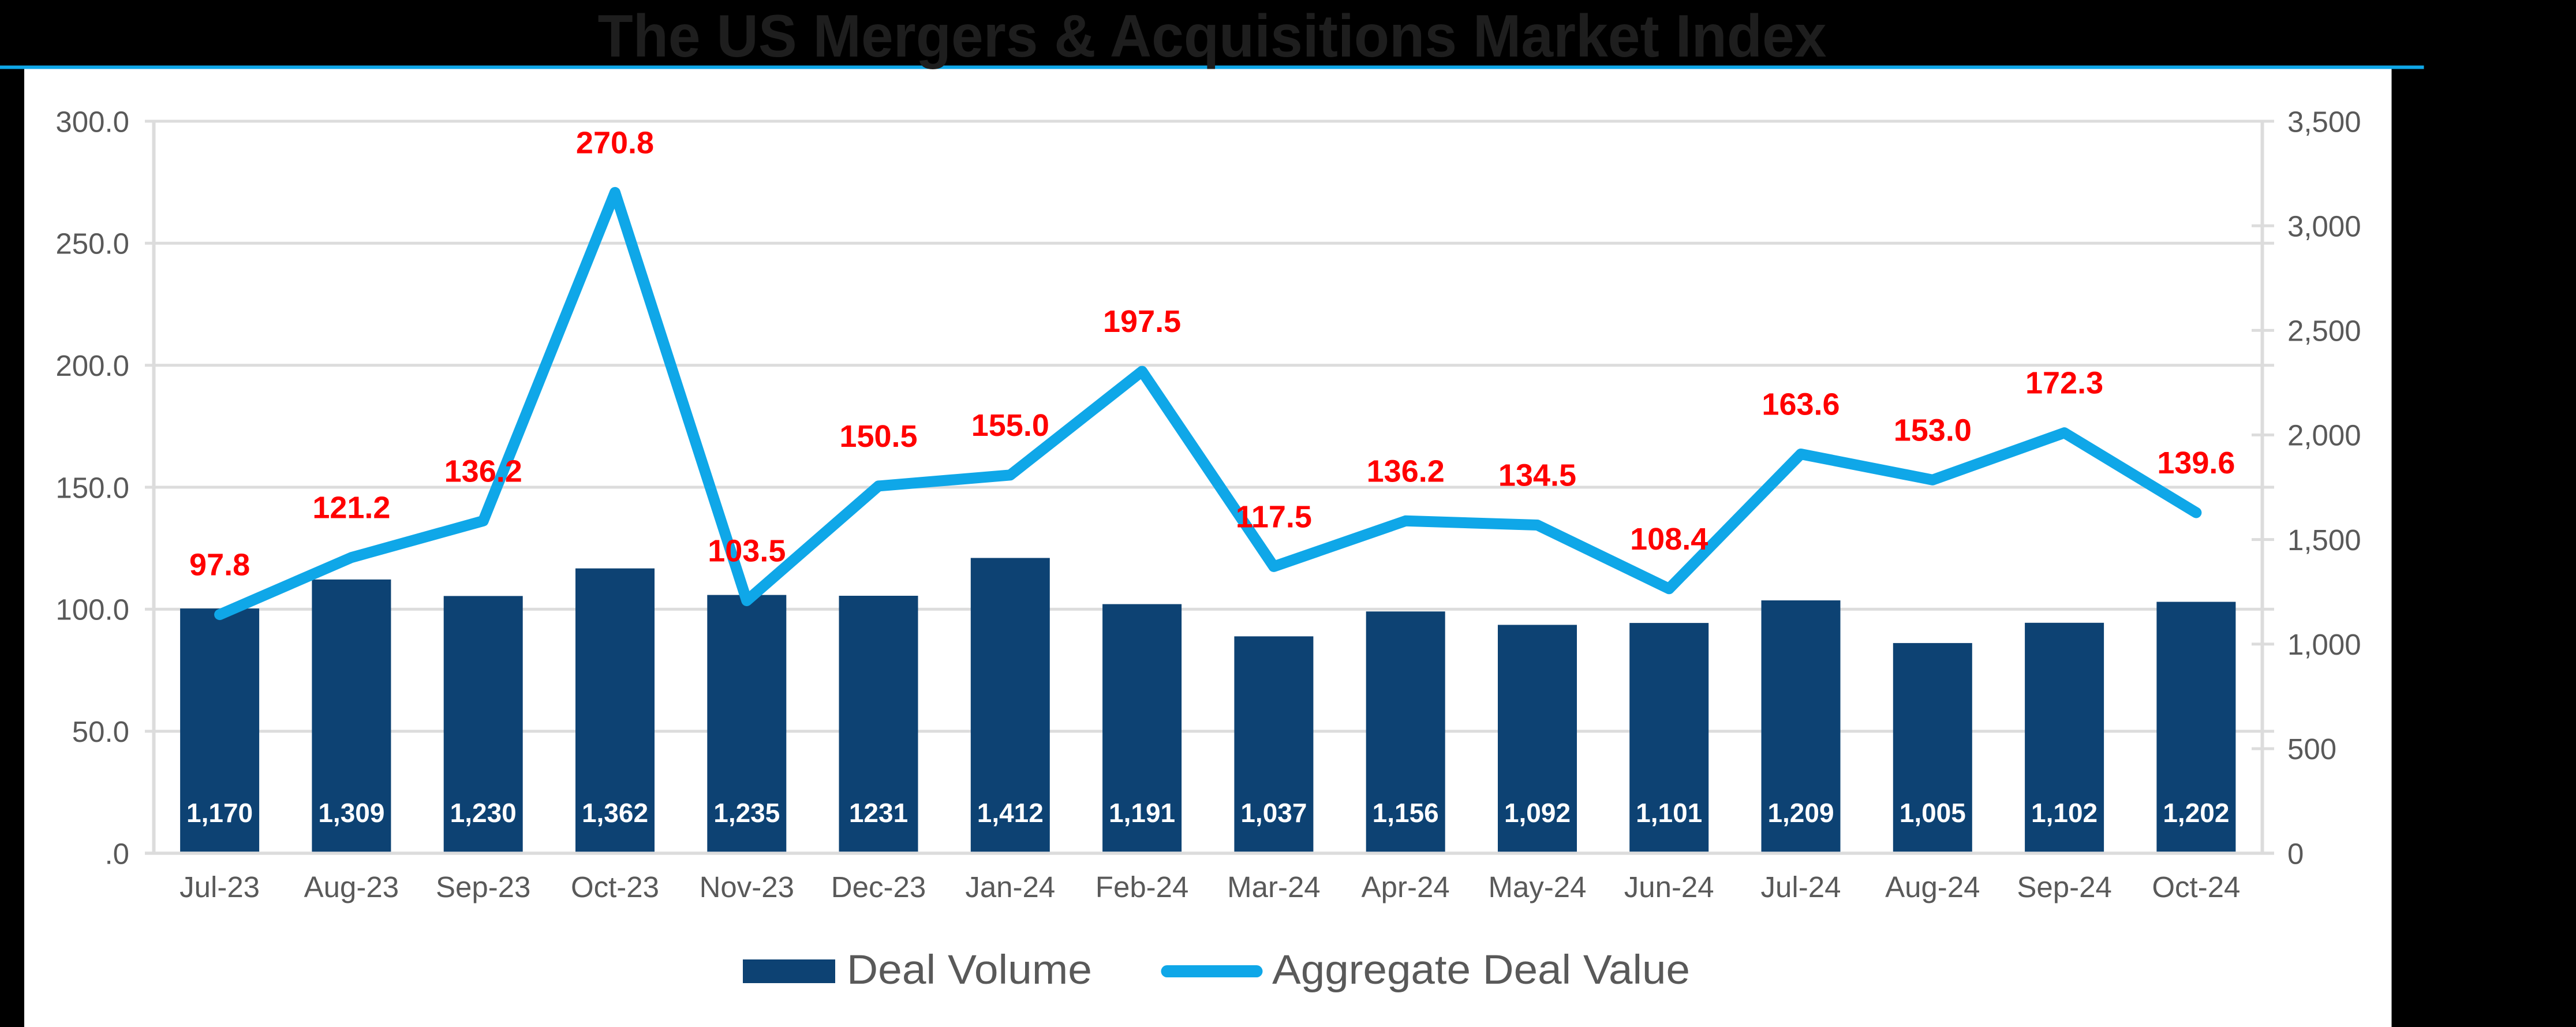 This screenshot has height=1027, width=2576. I want to click on svg-text: Oct-24, so click(2196, 887).